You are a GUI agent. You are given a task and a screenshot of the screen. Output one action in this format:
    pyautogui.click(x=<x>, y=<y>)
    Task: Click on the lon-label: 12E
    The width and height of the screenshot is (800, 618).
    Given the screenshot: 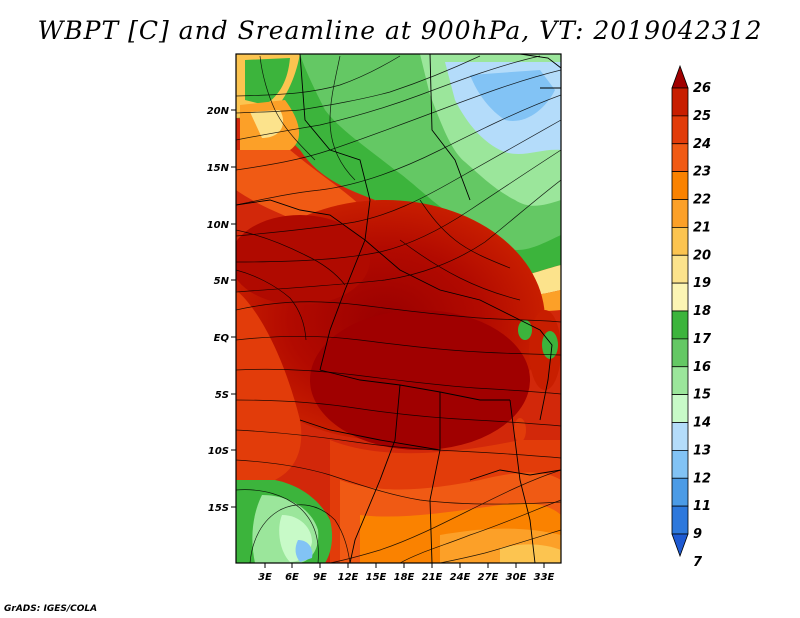 What is the action you would take?
    pyautogui.click(x=348, y=577)
    